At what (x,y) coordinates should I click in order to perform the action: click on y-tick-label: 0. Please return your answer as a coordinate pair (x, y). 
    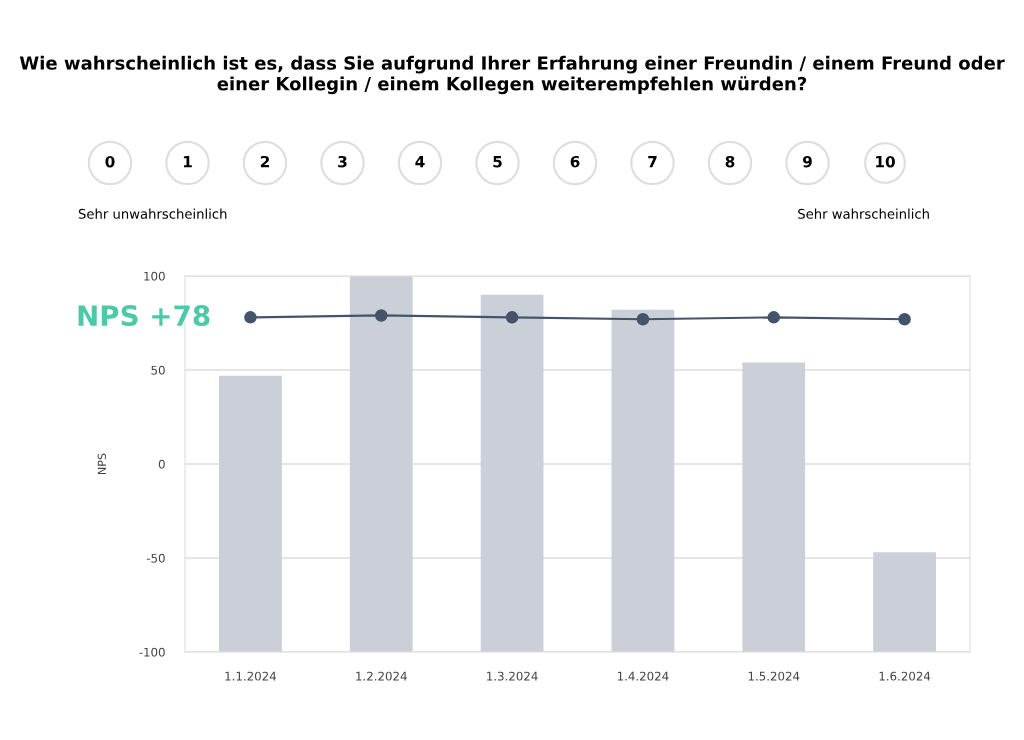
    Looking at the image, I should click on (161, 464).